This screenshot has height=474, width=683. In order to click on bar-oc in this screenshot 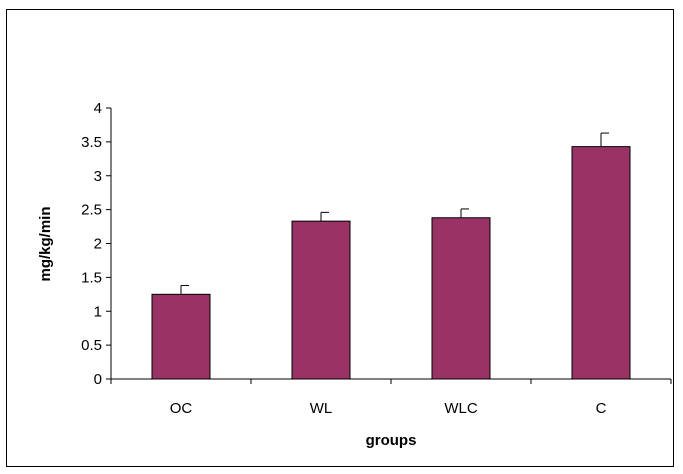, I will do `click(181, 336)`.